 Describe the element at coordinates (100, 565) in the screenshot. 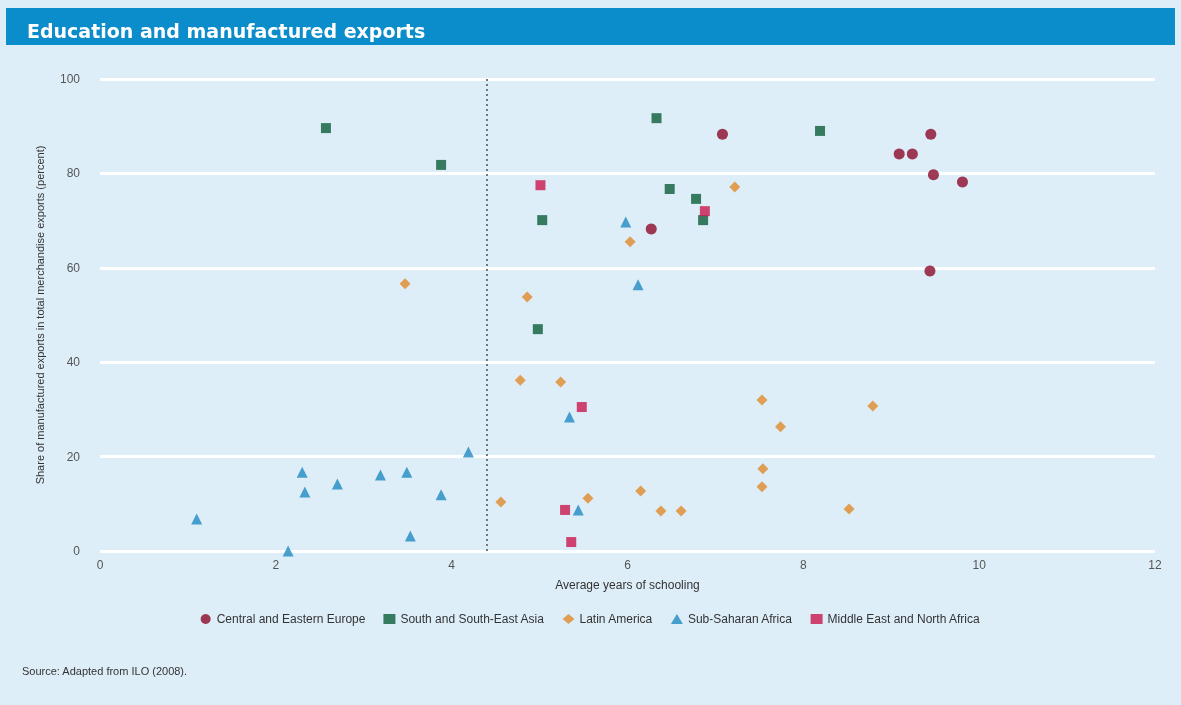

I see `x-tick-label: 0` at that location.